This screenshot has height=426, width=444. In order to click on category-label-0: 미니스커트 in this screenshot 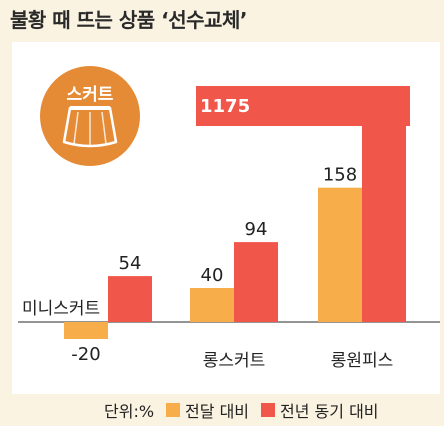, I will do `click(61, 309)`.